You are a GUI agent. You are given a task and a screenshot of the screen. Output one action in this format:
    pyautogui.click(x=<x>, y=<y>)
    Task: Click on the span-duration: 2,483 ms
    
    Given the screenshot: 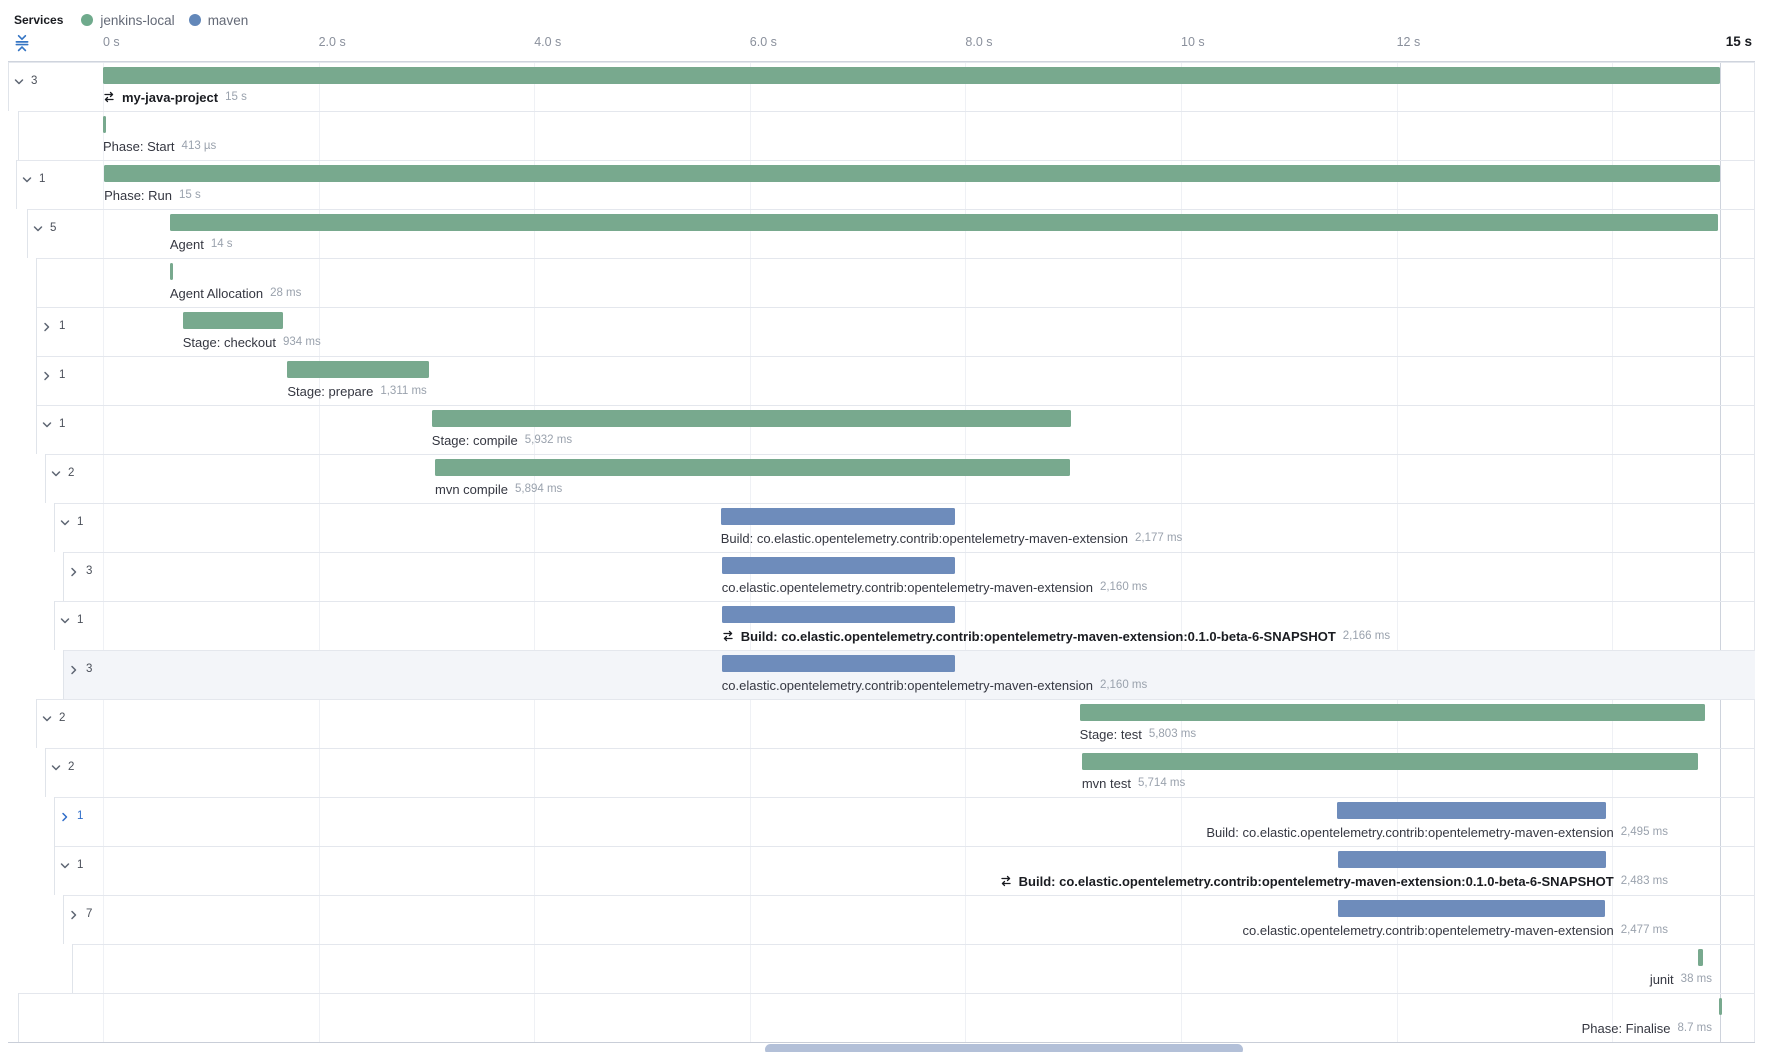 What is the action you would take?
    pyautogui.click(x=1644, y=881)
    